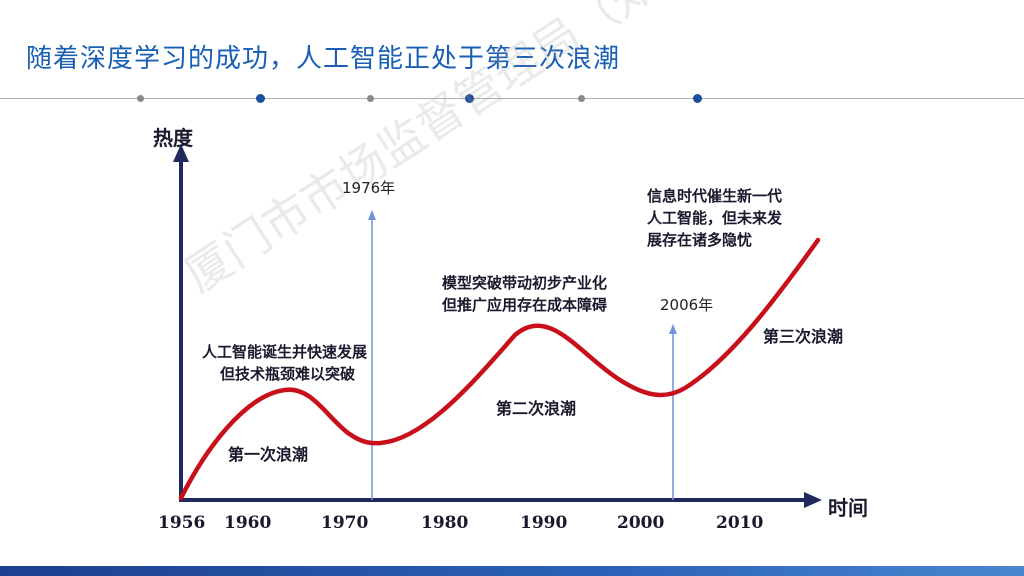 The image size is (1024, 576). I want to click on note-line: 展存在诸多隐忧, so click(700, 240).